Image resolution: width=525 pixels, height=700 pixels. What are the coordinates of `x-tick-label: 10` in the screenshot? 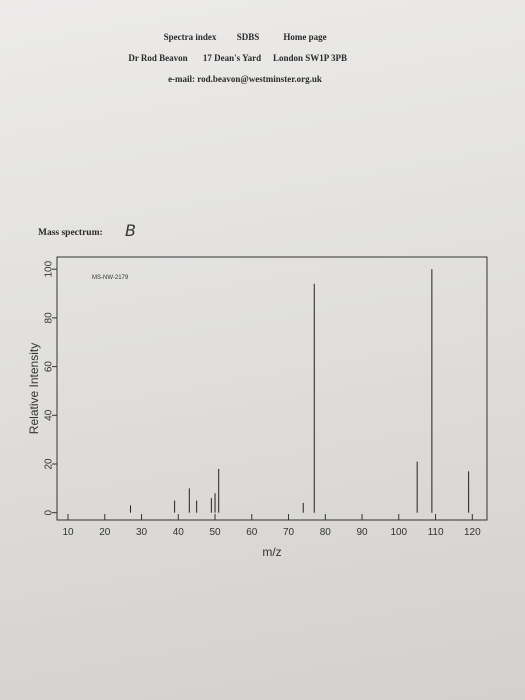 It's located at (68, 532).